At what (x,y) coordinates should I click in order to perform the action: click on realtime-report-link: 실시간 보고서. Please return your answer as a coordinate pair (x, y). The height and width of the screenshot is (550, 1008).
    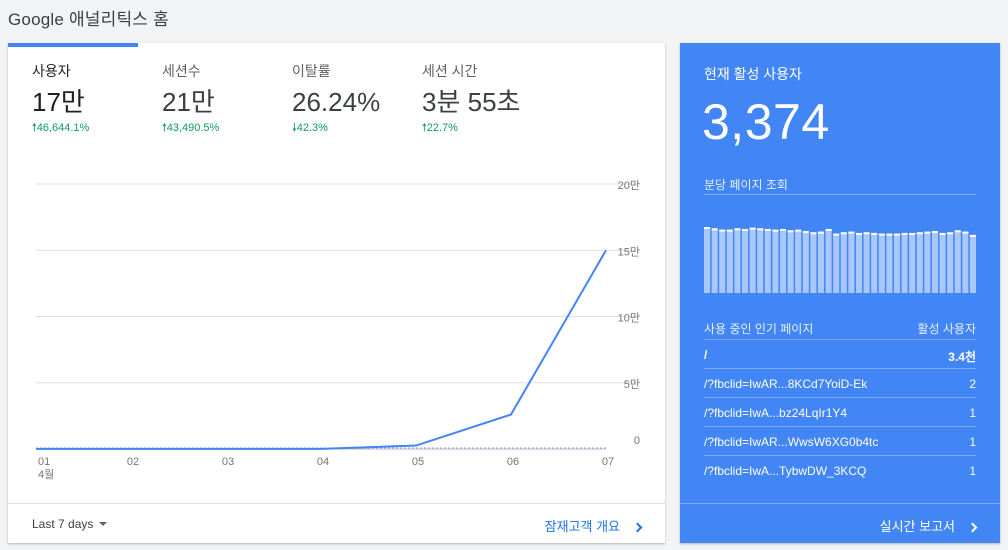
    Looking at the image, I should click on (929, 525).